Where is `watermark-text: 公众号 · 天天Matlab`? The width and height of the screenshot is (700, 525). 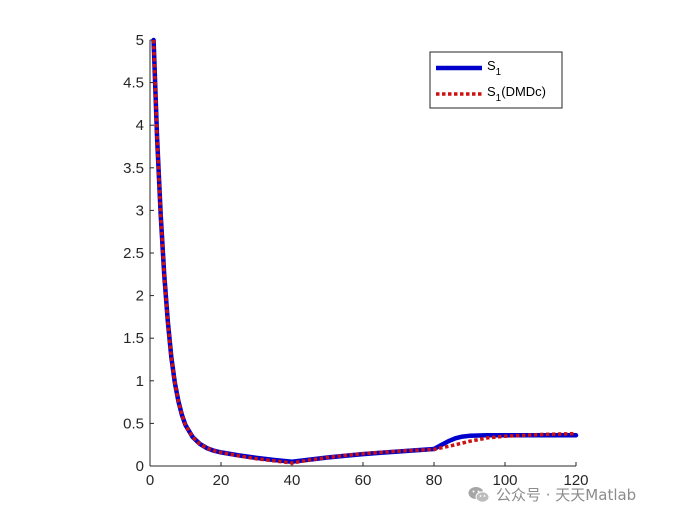 watermark-text: 公众号 · 天天Matlab is located at coordinates (566, 495).